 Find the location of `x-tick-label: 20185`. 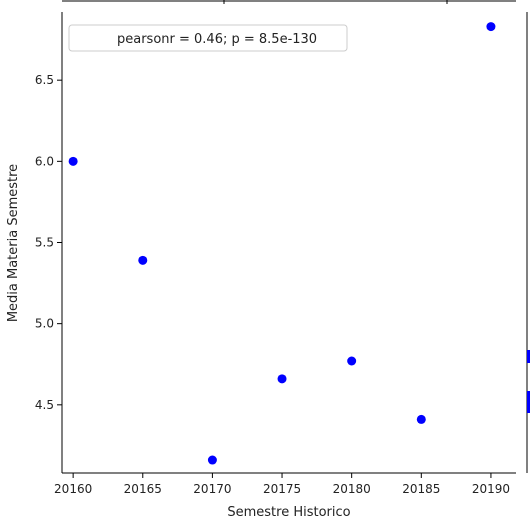

x-tick-label: 20185 is located at coordinates (421, 489).